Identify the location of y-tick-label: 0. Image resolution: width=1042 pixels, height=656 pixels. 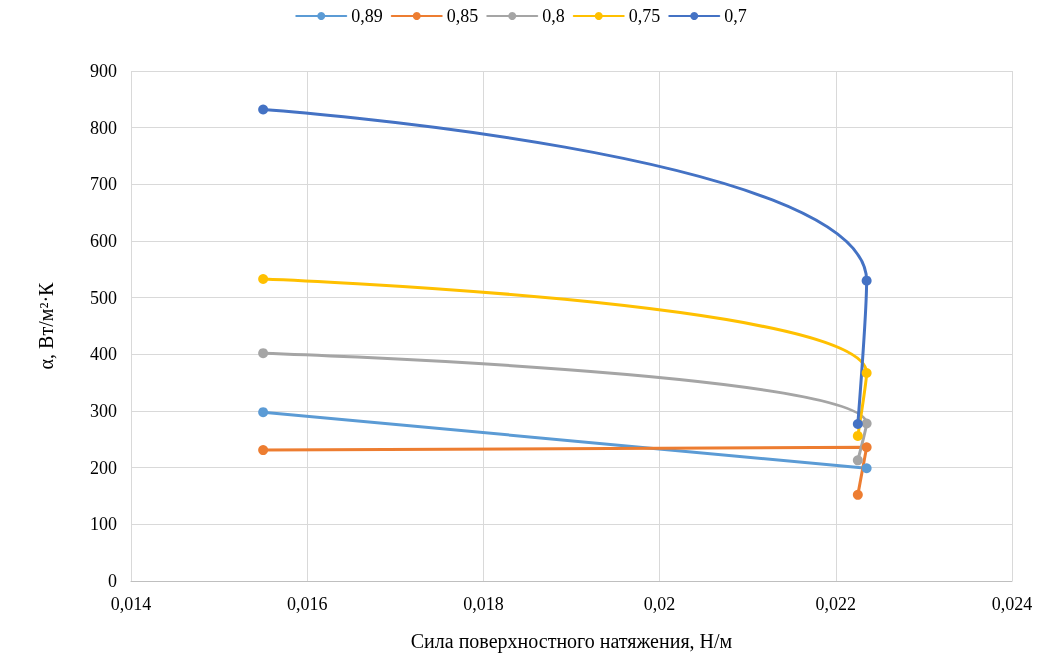
(112, 581).